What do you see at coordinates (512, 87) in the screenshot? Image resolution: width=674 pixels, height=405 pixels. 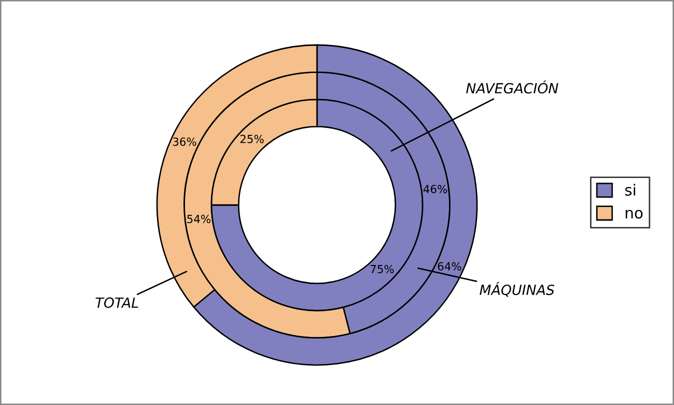 I see `slice-label: NAVEGACIÓN` at bounding box center [512, 87].